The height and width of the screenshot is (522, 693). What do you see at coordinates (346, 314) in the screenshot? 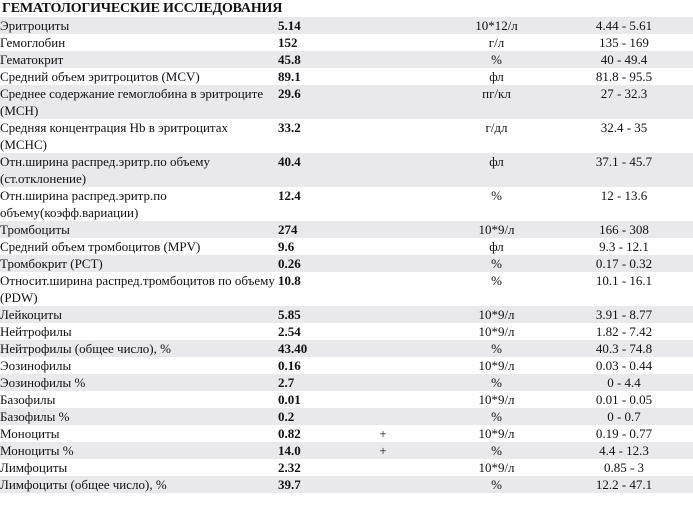
I see `table-row: Лейкоциты 5.85 10*9/л 3.91 - 8.77` at bounding box center [346, 314].